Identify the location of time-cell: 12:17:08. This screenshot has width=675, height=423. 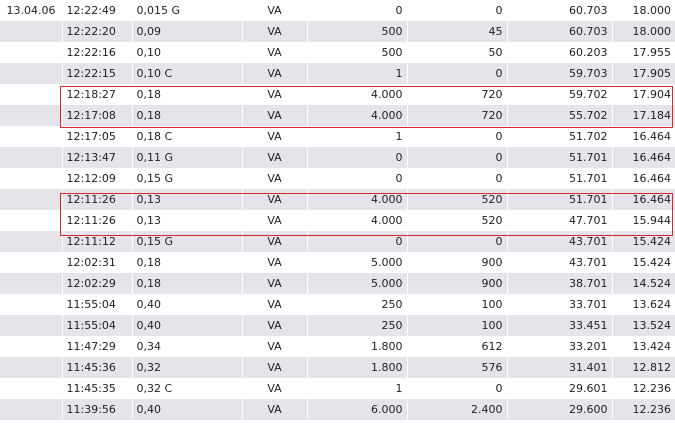
(96, 115).